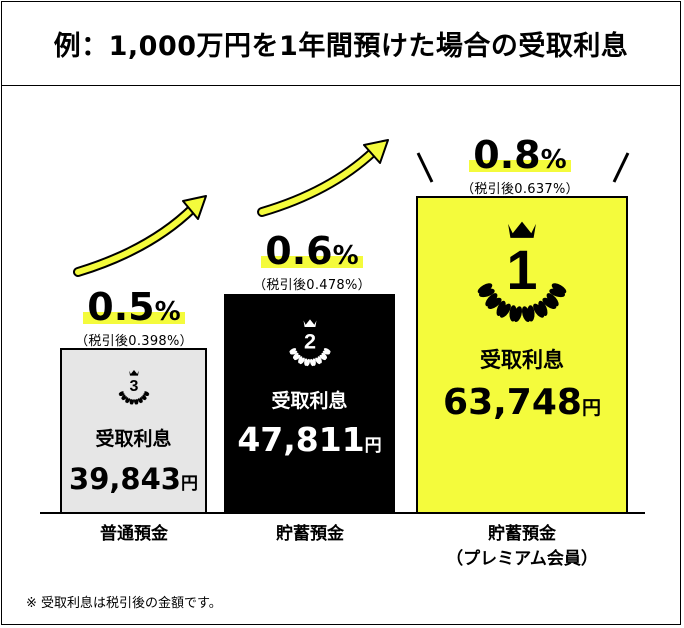 Image resolution: width=684 pixels, height=628 pixels. I want to click on svg-text: 1, so click(522, 270).